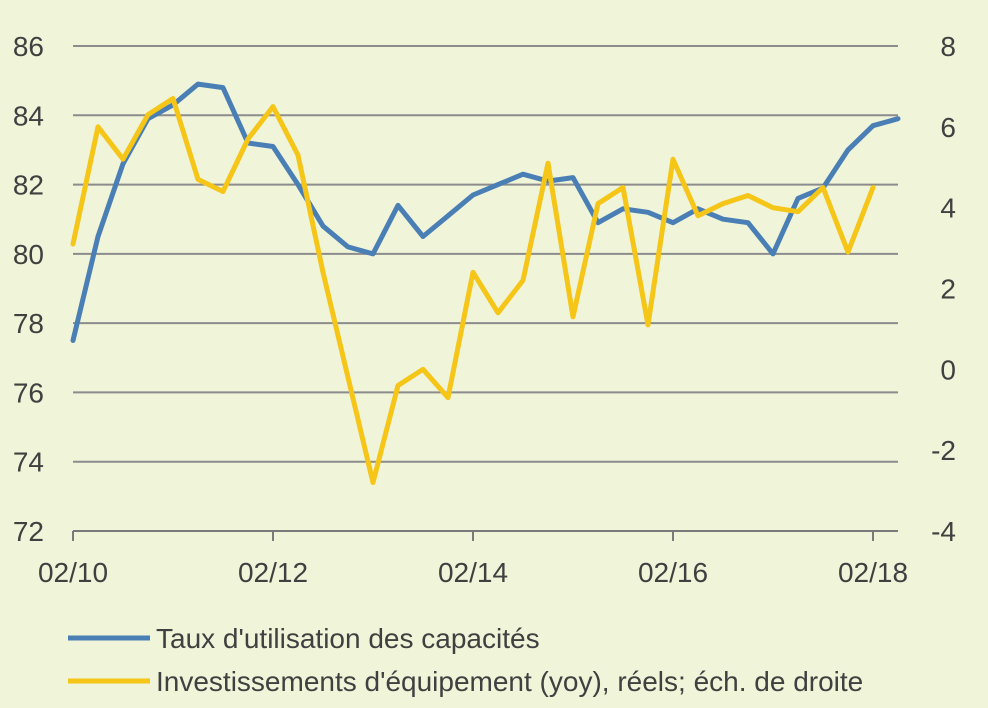  I want to click on left-tick-label: 86, so click(28, 46).